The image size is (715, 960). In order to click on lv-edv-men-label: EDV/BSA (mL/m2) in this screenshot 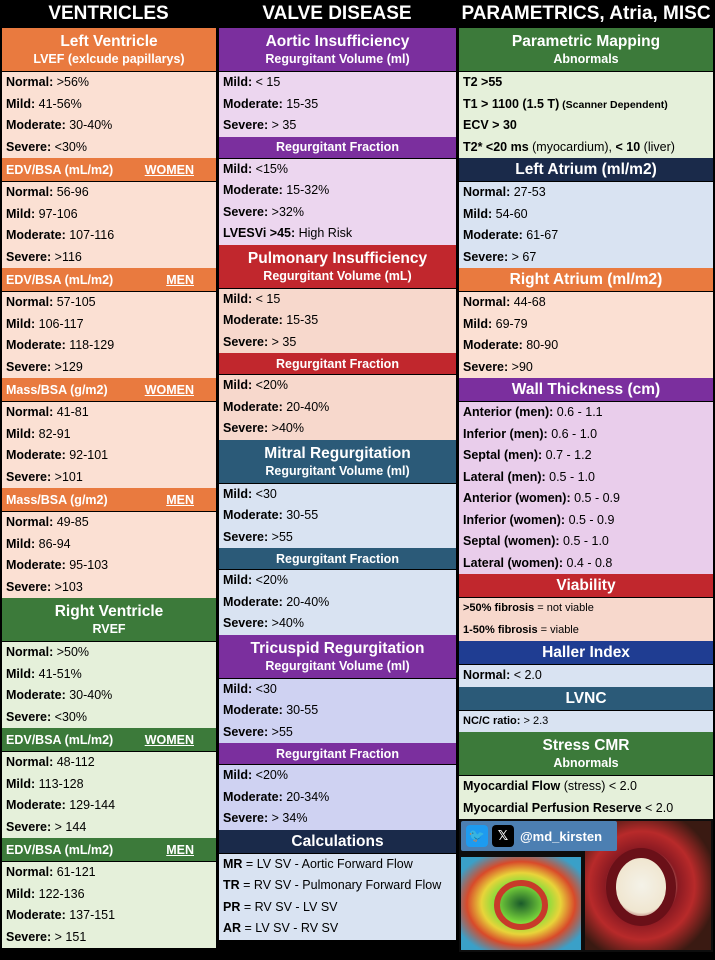, I will do `click(60, 279)`.